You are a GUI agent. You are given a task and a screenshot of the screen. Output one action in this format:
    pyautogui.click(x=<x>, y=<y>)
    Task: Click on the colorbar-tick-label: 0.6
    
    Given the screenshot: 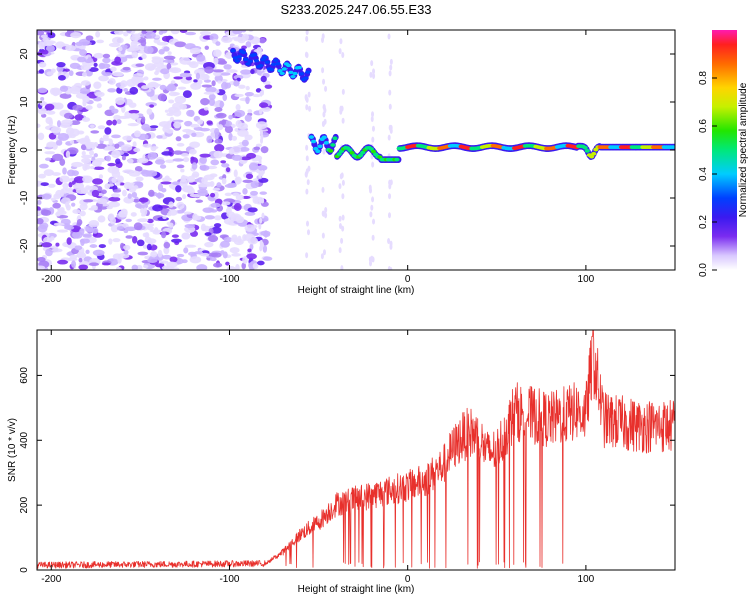 What is the action you would take?
    pyautogui.click(x=703, y=126)
    